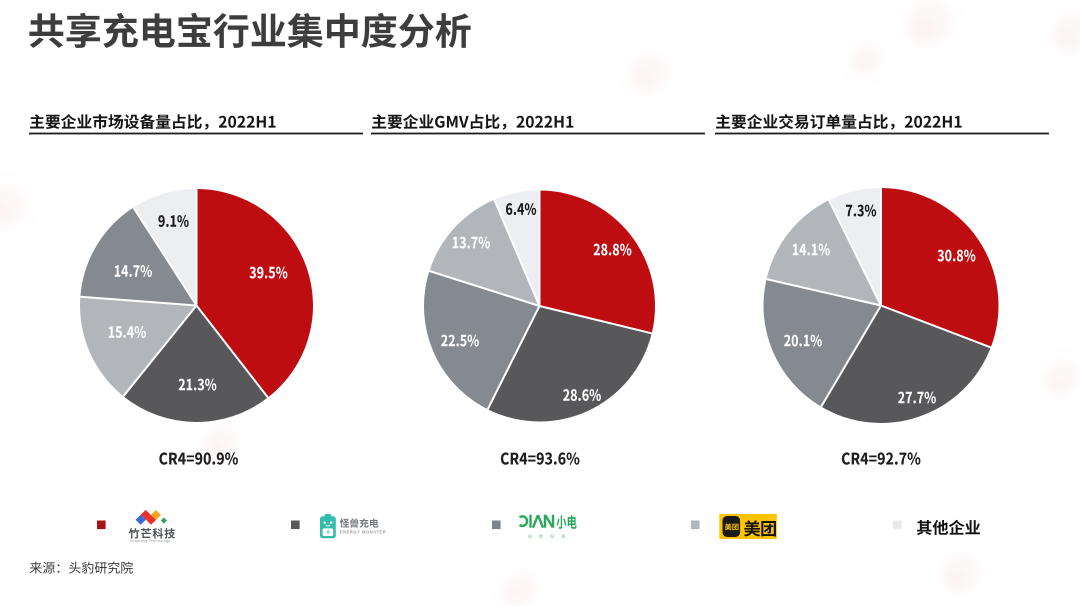 The width and height of the screenshot is (1080, 606). Describe the element at coordinates (150, 541) in the screenshot. I see `svg-text: Zhumang Technology` at that location.